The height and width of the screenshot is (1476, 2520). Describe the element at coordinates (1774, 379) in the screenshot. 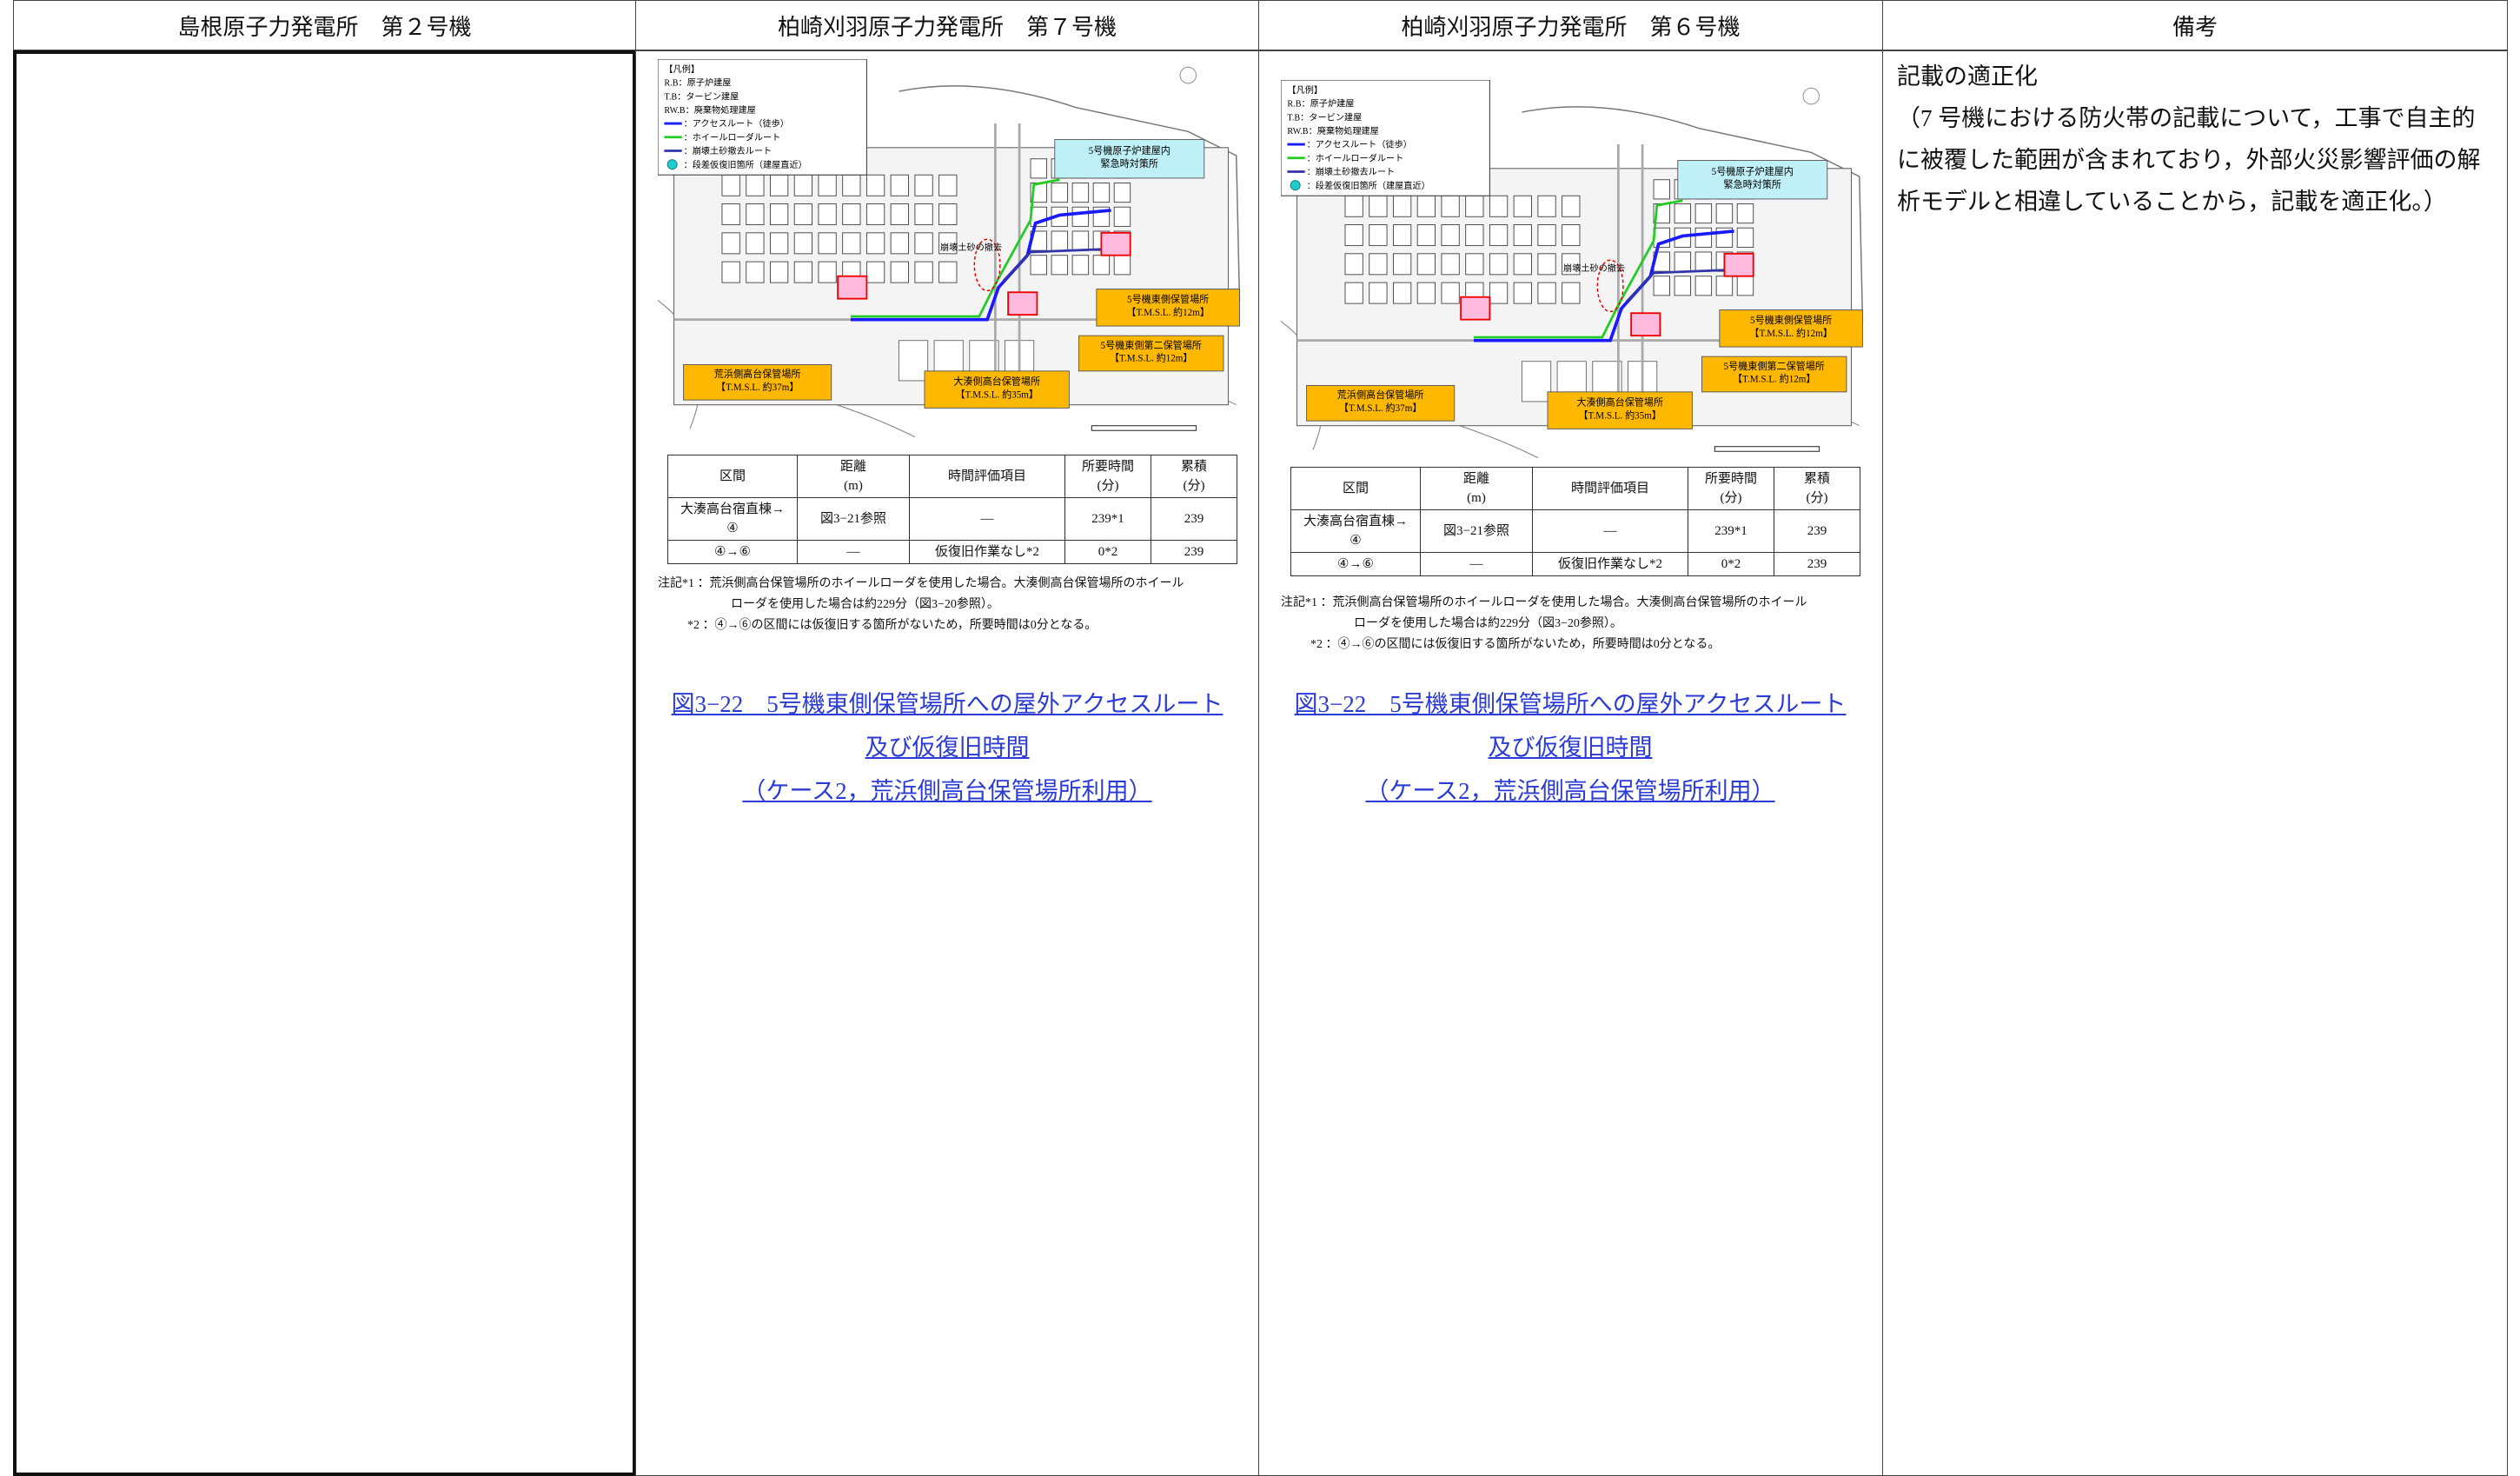

I see `map-label: 【T.M.S.L. 約12m】` at that location.